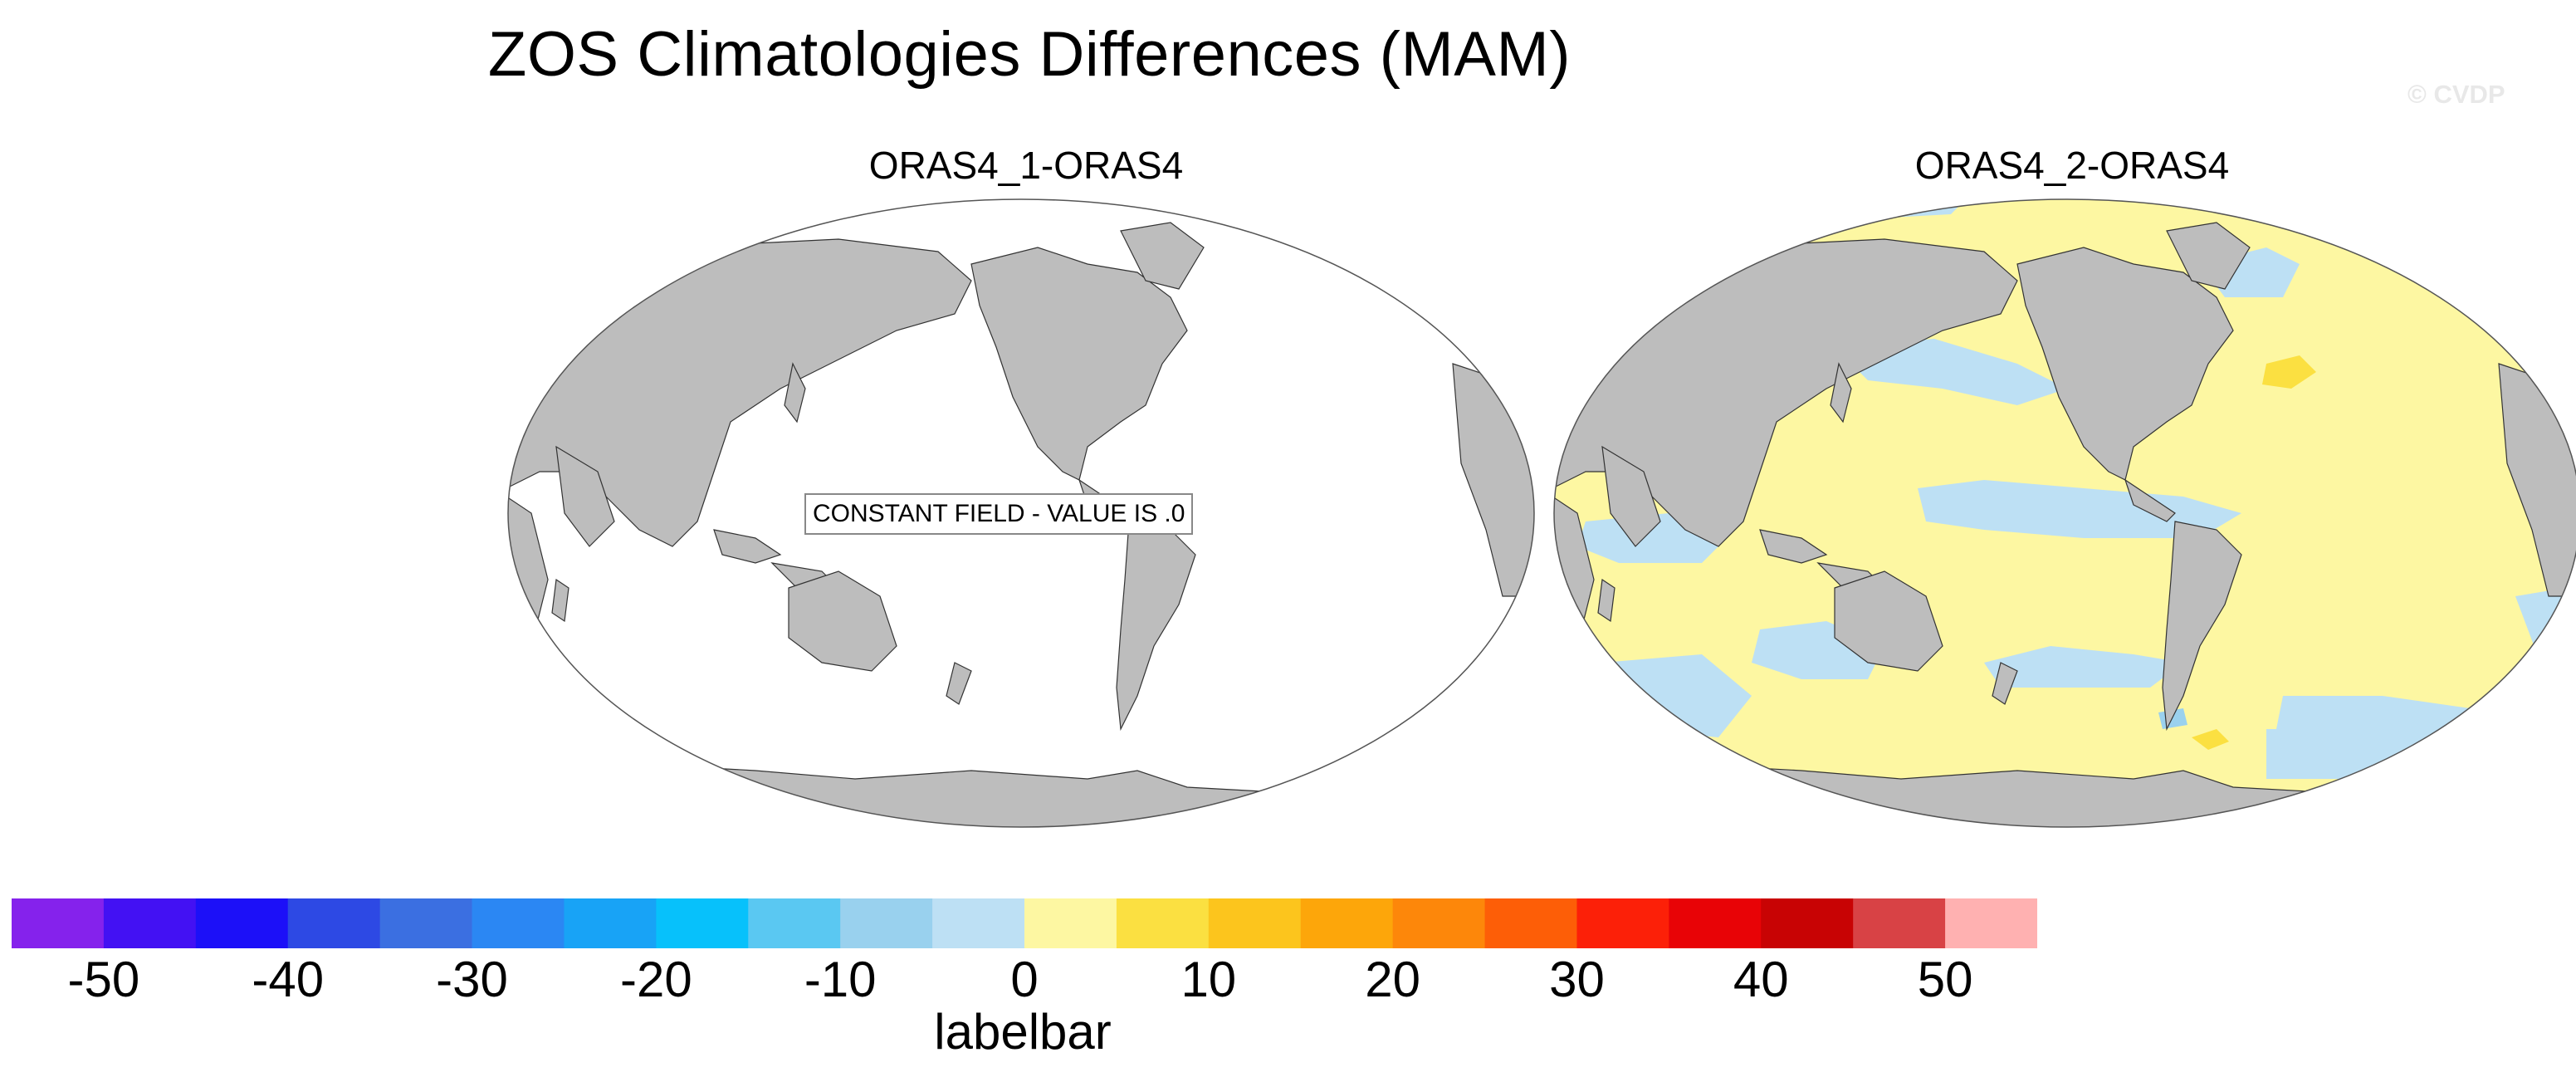 The width and height of the screenshot is (2576, 1077). What do you see at coordinates (1392, 979) in the screenshot?
I see `labelbar-tick-label: 20` at bounding box center [1392, 979].